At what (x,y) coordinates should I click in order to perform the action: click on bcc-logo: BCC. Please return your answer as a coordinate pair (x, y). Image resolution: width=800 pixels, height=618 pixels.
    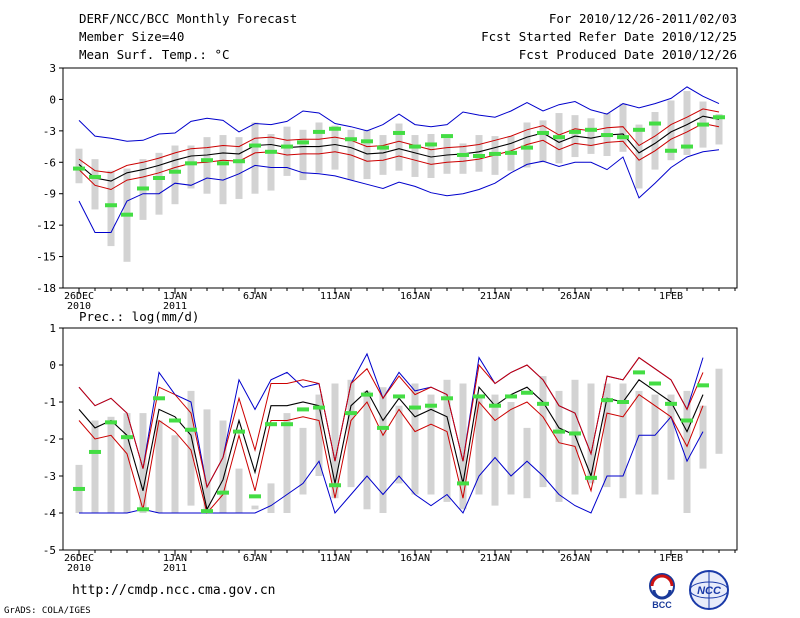
    Looking at the image, I should click on (662, 591).